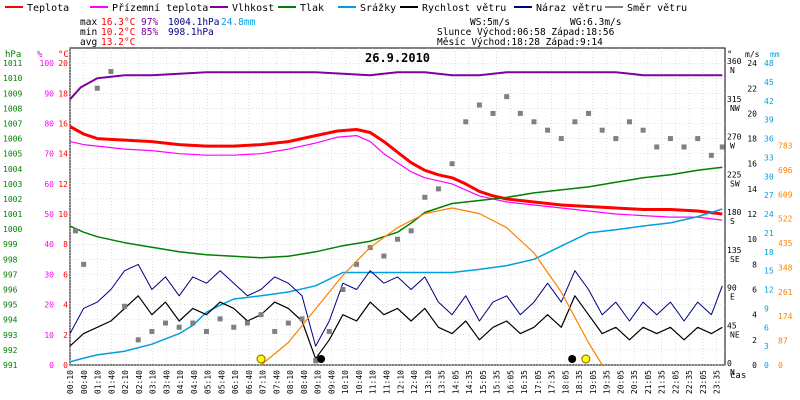 The height and width of the screenshot is (400, 800). I want to click on ms-tick-0: 0, so click(754, 365).